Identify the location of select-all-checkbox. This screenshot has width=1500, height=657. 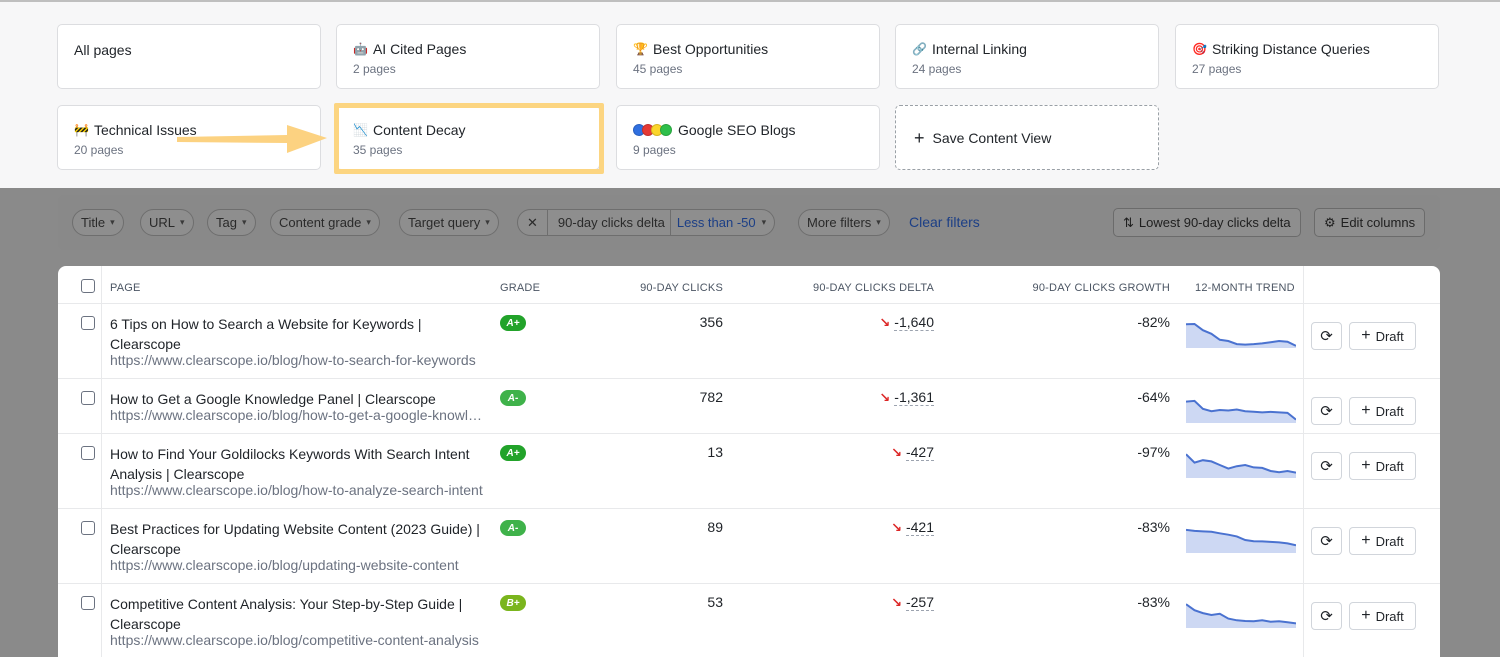
(88, 286).